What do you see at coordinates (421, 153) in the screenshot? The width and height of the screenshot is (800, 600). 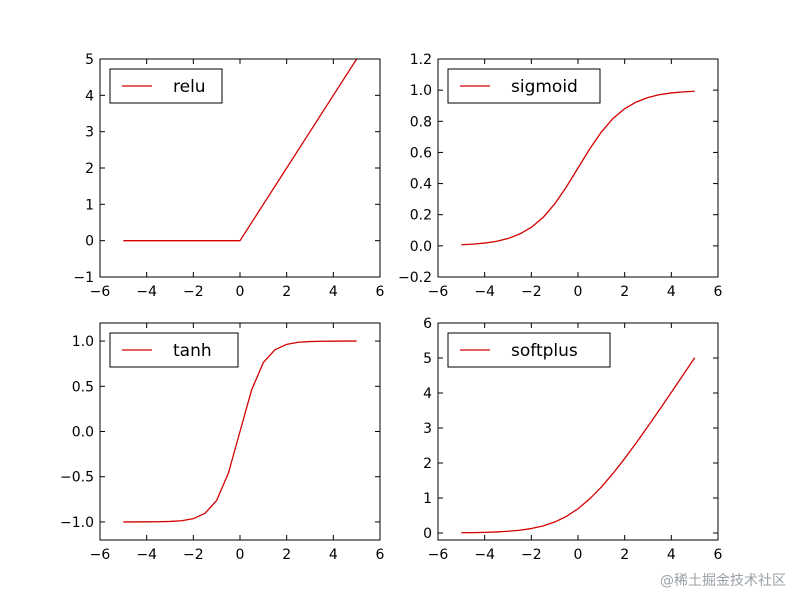 I see `y-tick-label: 0.6` at bounding box center [421, 153].